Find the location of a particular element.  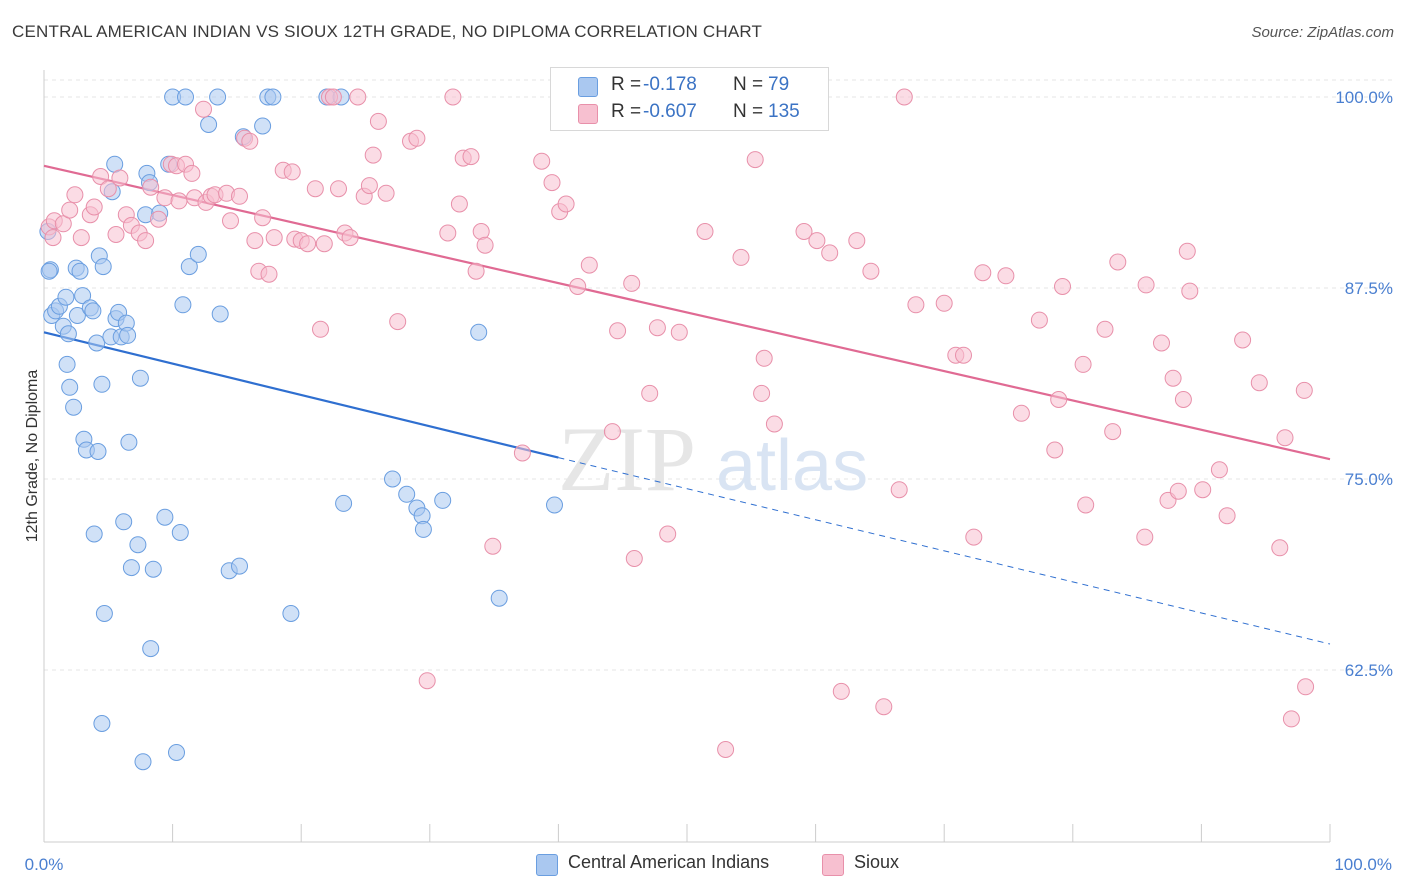

trend-line-central-american-indians is located at coordinates (301, 395).